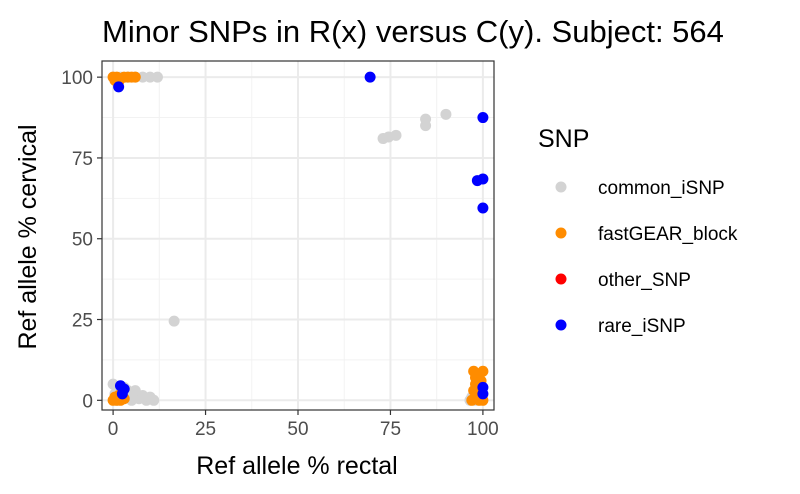 This screenshot has height=494, width=800. I want to click on y-tick-label: 100, so click(77, 78).